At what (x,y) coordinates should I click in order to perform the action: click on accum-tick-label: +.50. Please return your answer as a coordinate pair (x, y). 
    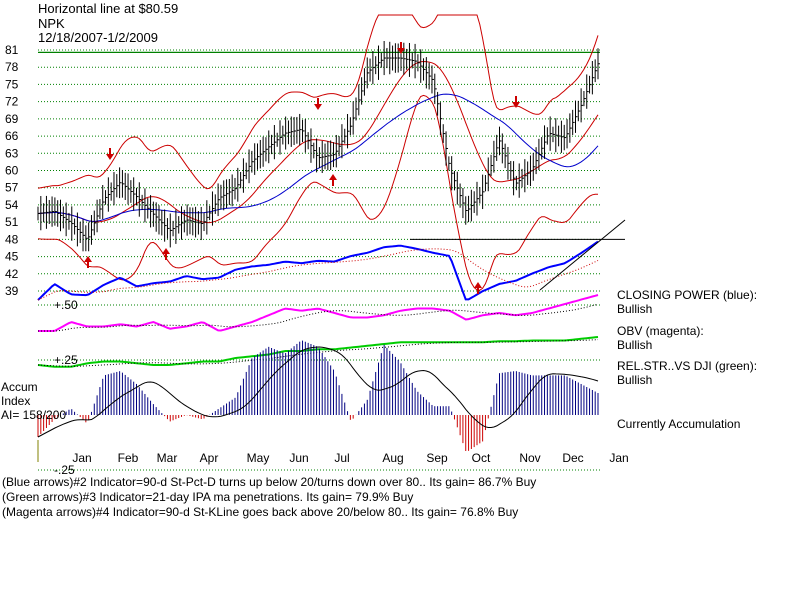
    Looking at the image, I should click on (66, 305).